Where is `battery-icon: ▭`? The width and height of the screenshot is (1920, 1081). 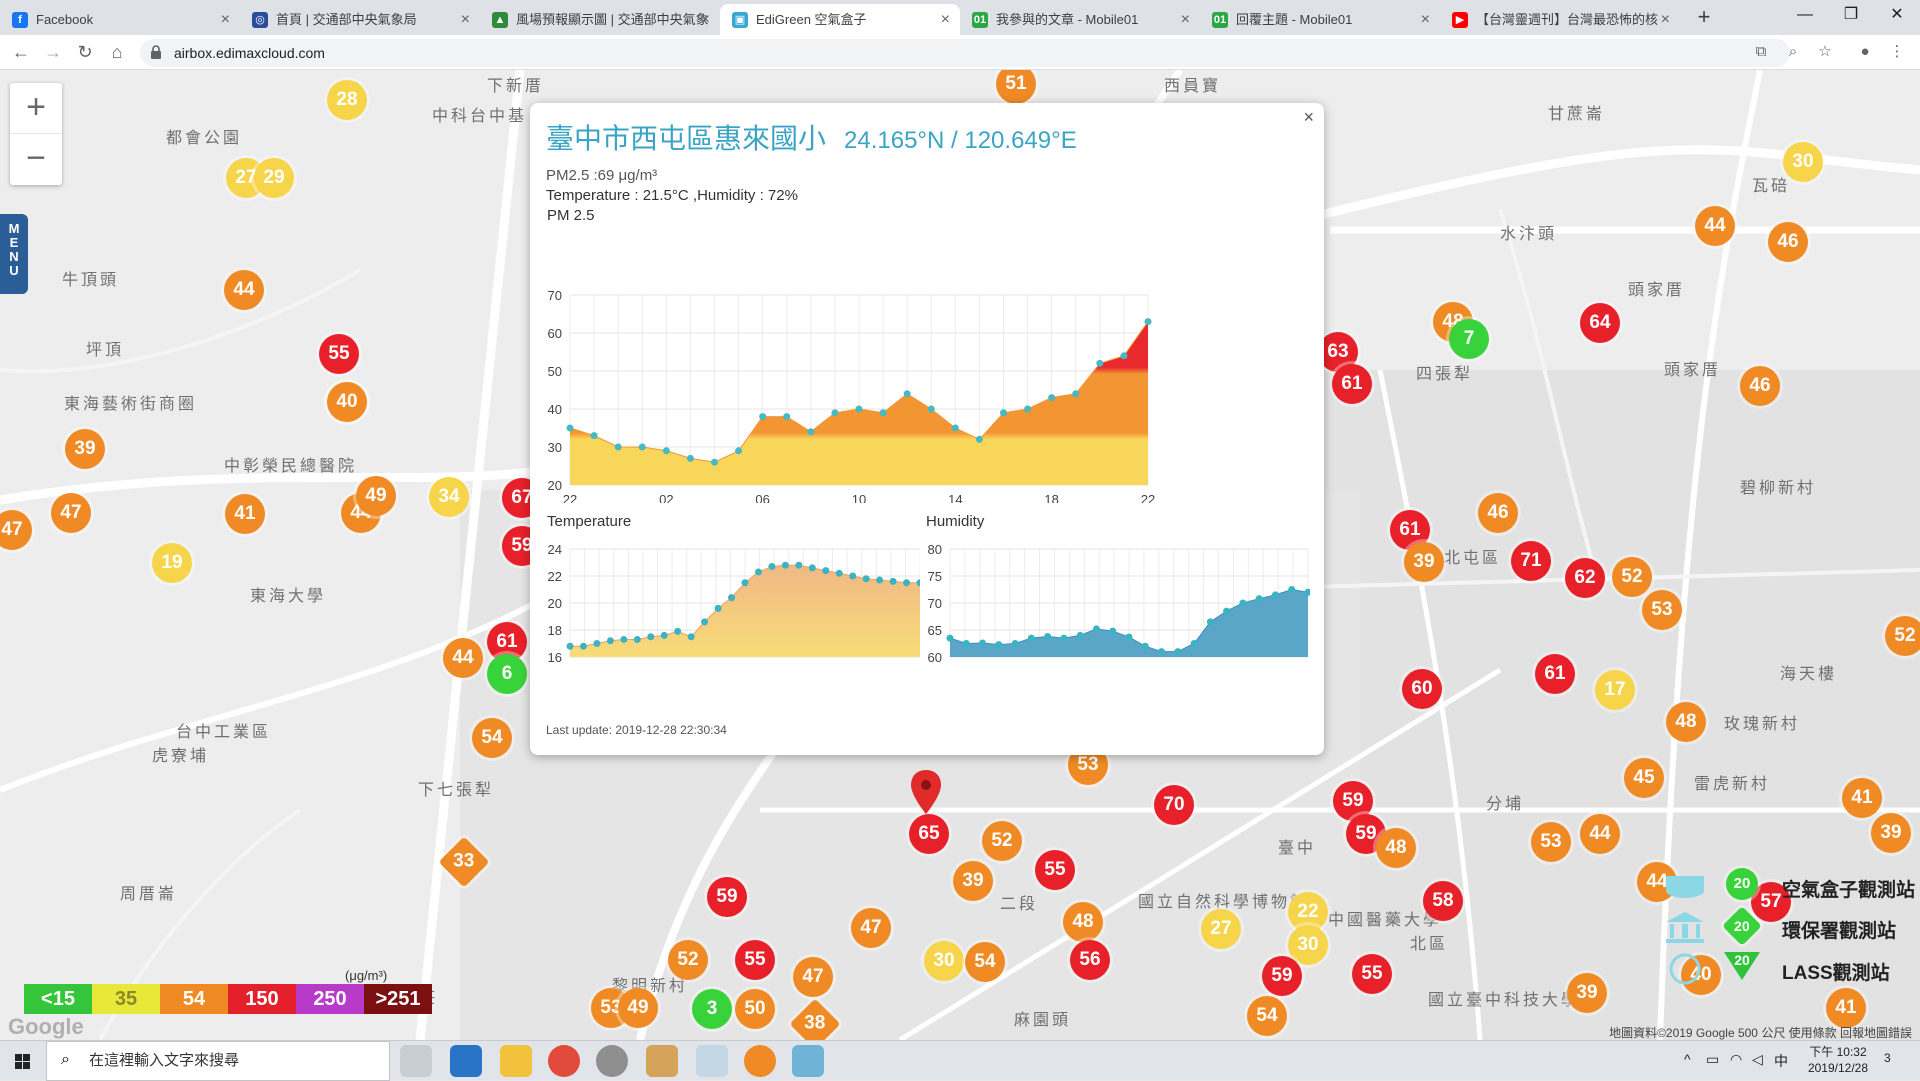 battery-icon: ▭ is located at coordinates (1713, 1059).